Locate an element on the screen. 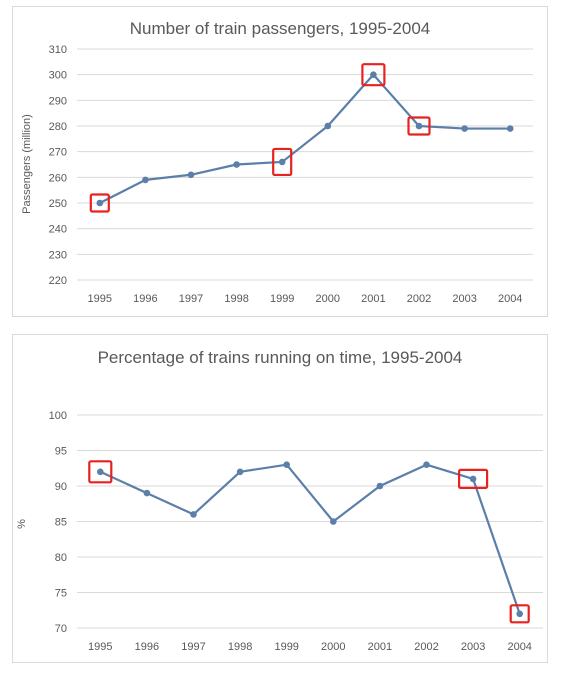 Image resolution: width=564 pixels, height=677 pixels. y-tick-label: 310 is located at coordinates (58, 50).